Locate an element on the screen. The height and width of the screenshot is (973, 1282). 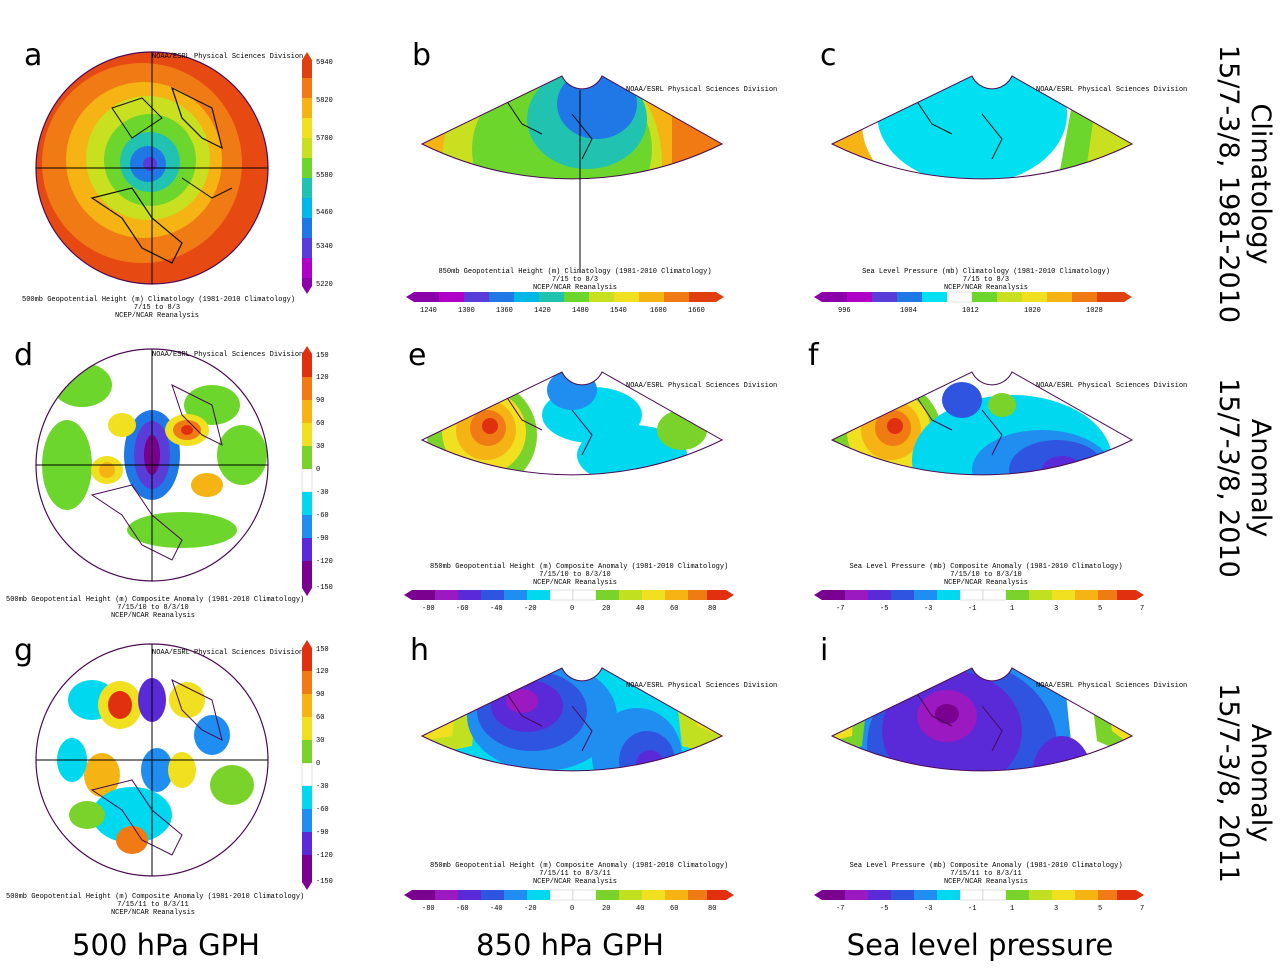
credit-a: NOAA/ESRL Physical Sciences Division is located at coordinates (228, 57).